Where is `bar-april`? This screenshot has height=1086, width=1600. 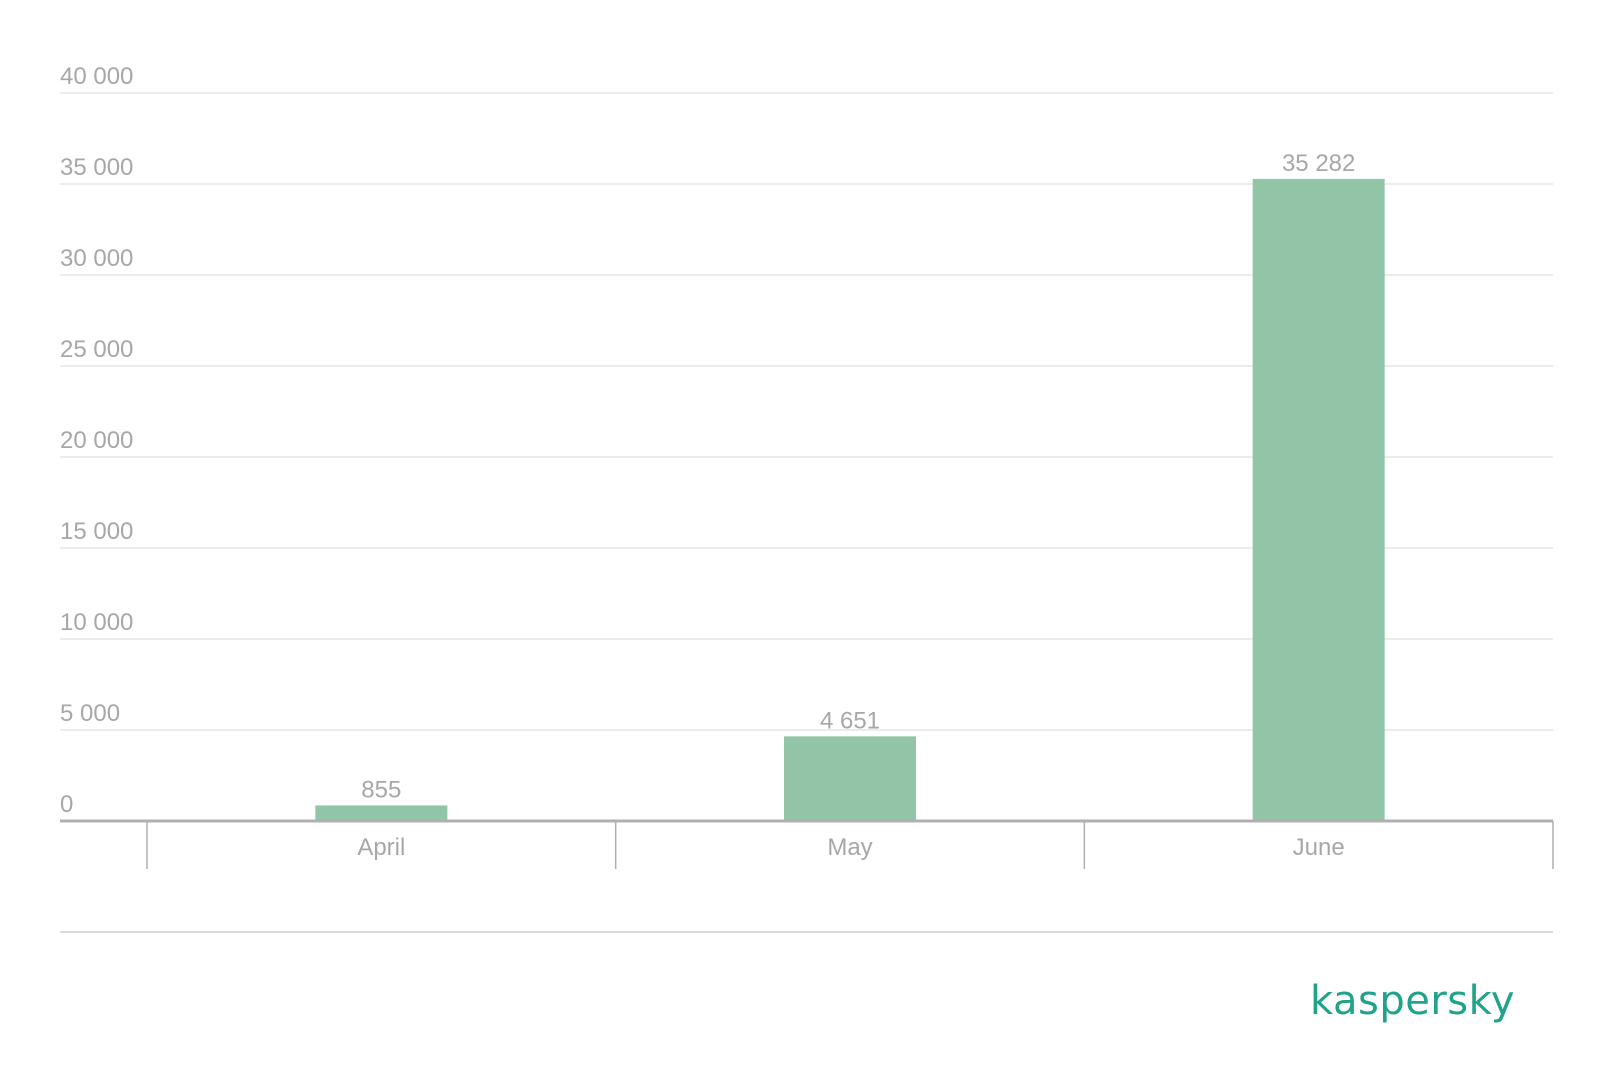 bar-april is located at coordinates (381, 813).